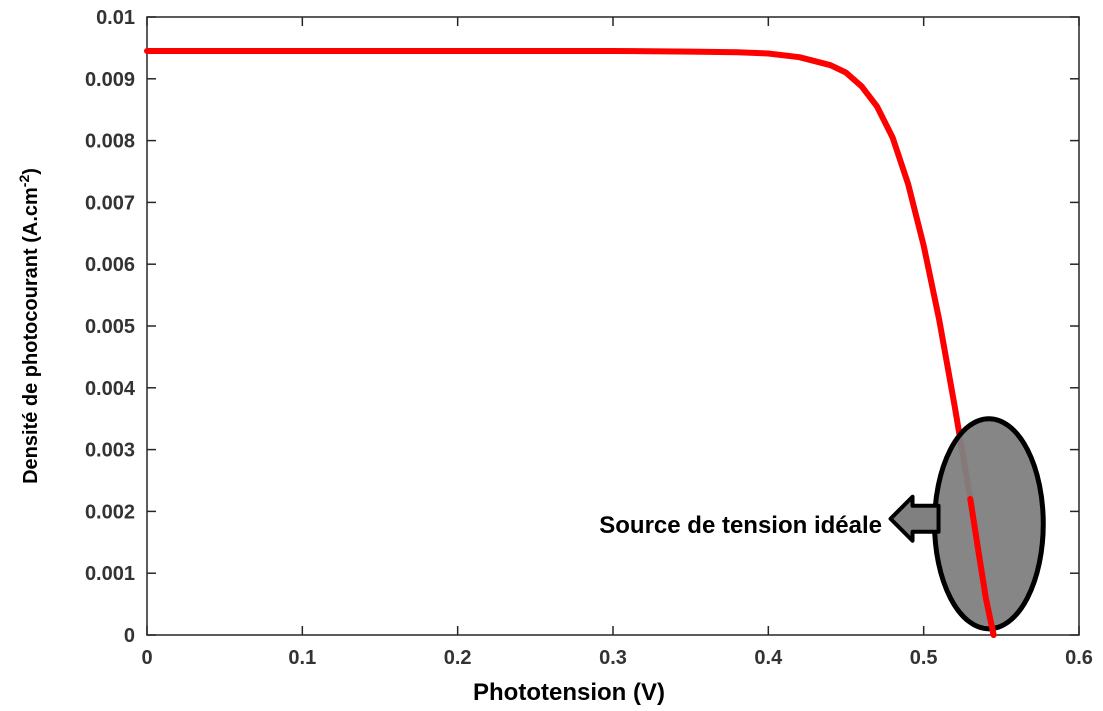 The width and height of the screenshot is (1103, 711). Describe the element at coordinates (110, 451) in the screenshot. I see `y-tick-label: 0.003` at that location.